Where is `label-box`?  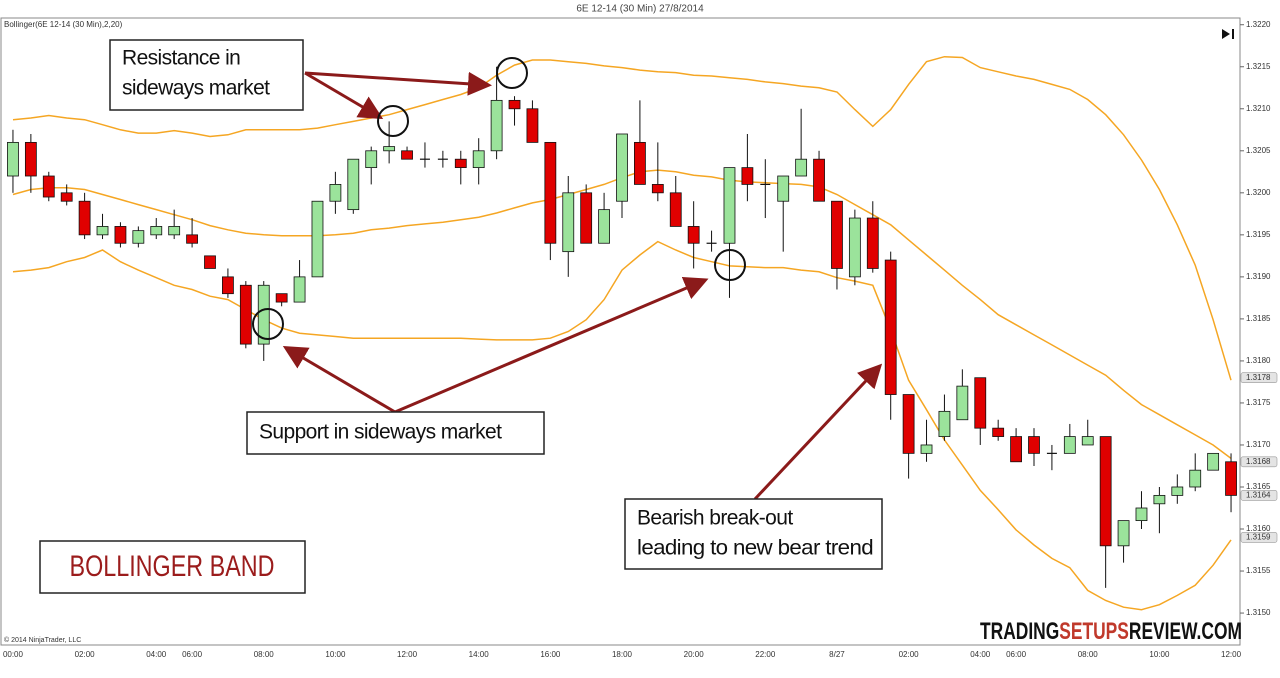
label-box is located at coordinates (172, 567).